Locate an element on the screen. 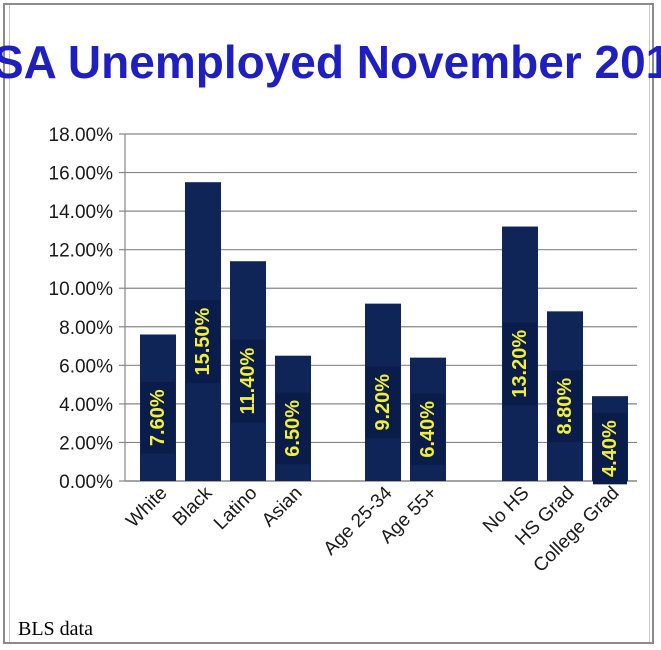 The height and width of the screenshot is (650, 661). data-label: 7.60% is located at coordinates (158, 417).